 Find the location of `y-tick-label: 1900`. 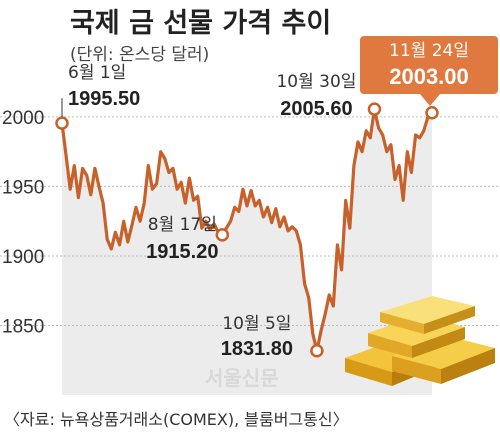

y-tick-label: 1900 is located at coordinates (23, 257).